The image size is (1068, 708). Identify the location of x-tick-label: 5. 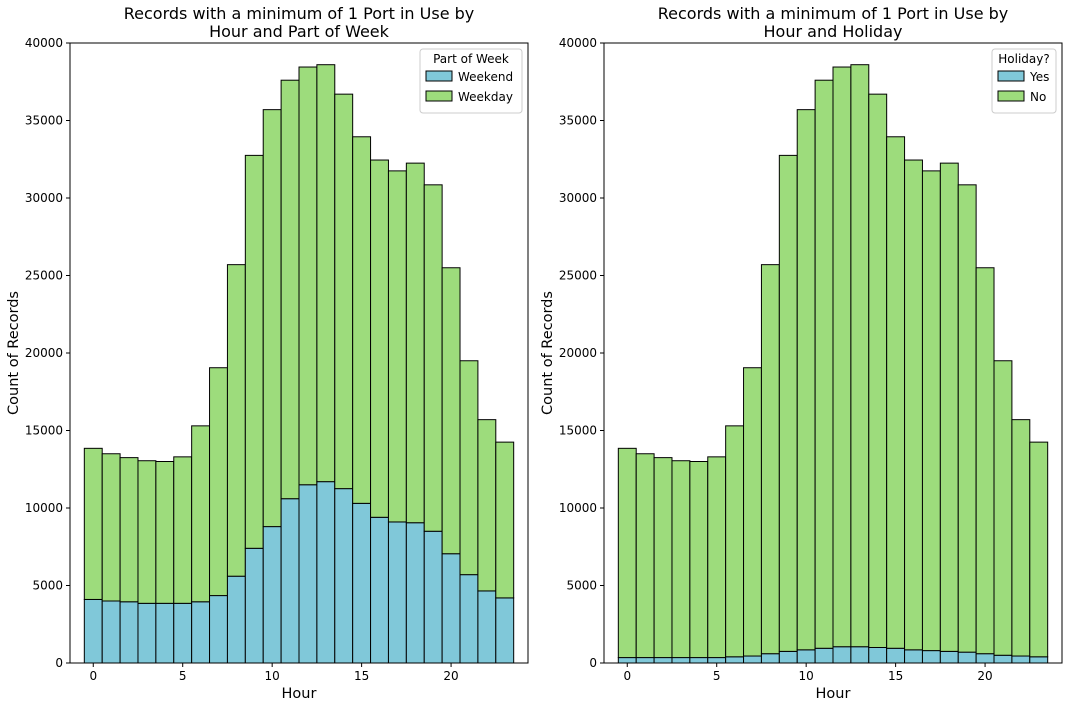
(717, 676).